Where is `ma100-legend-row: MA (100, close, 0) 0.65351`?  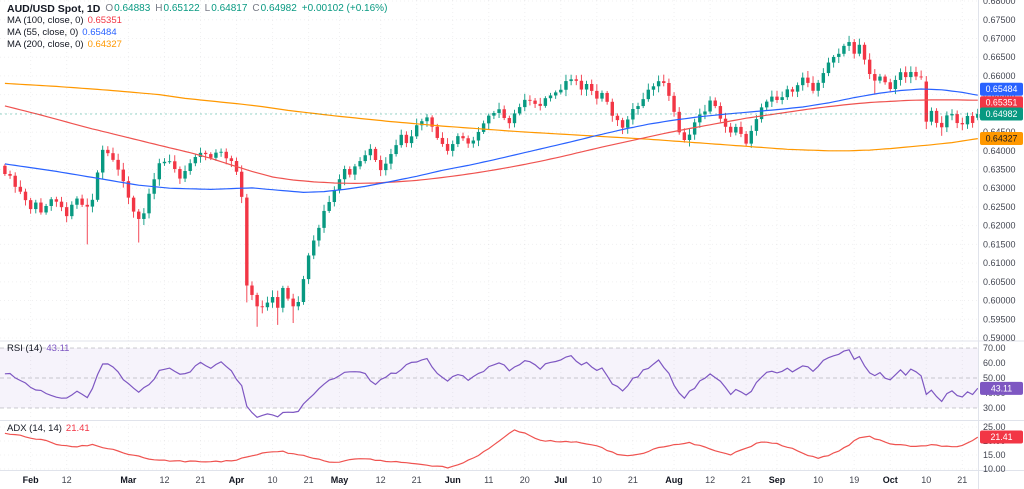
ma100-legend-row: MA (100, close, 0) 0.65351 is located at coordinates (197, 20).